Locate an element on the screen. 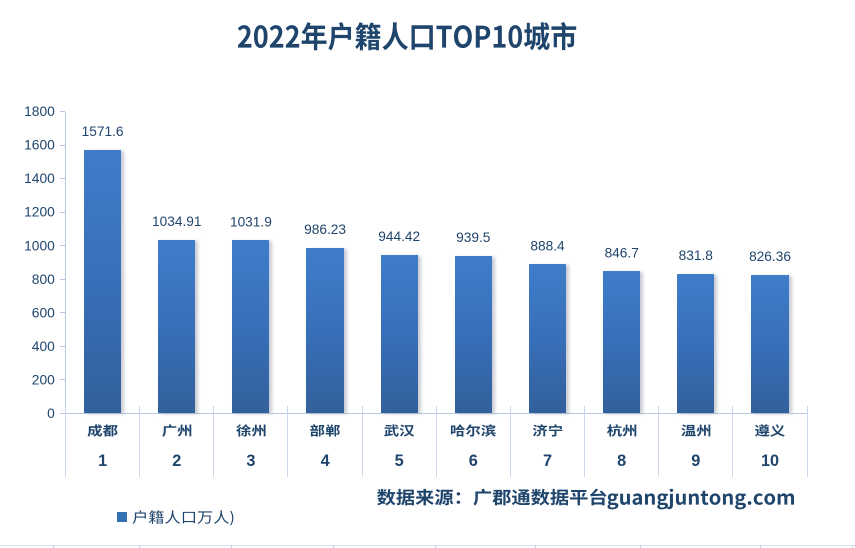 The width and height of the screenshot is (855, 548). svg-text: 8 is located at coordinates (621, 461).